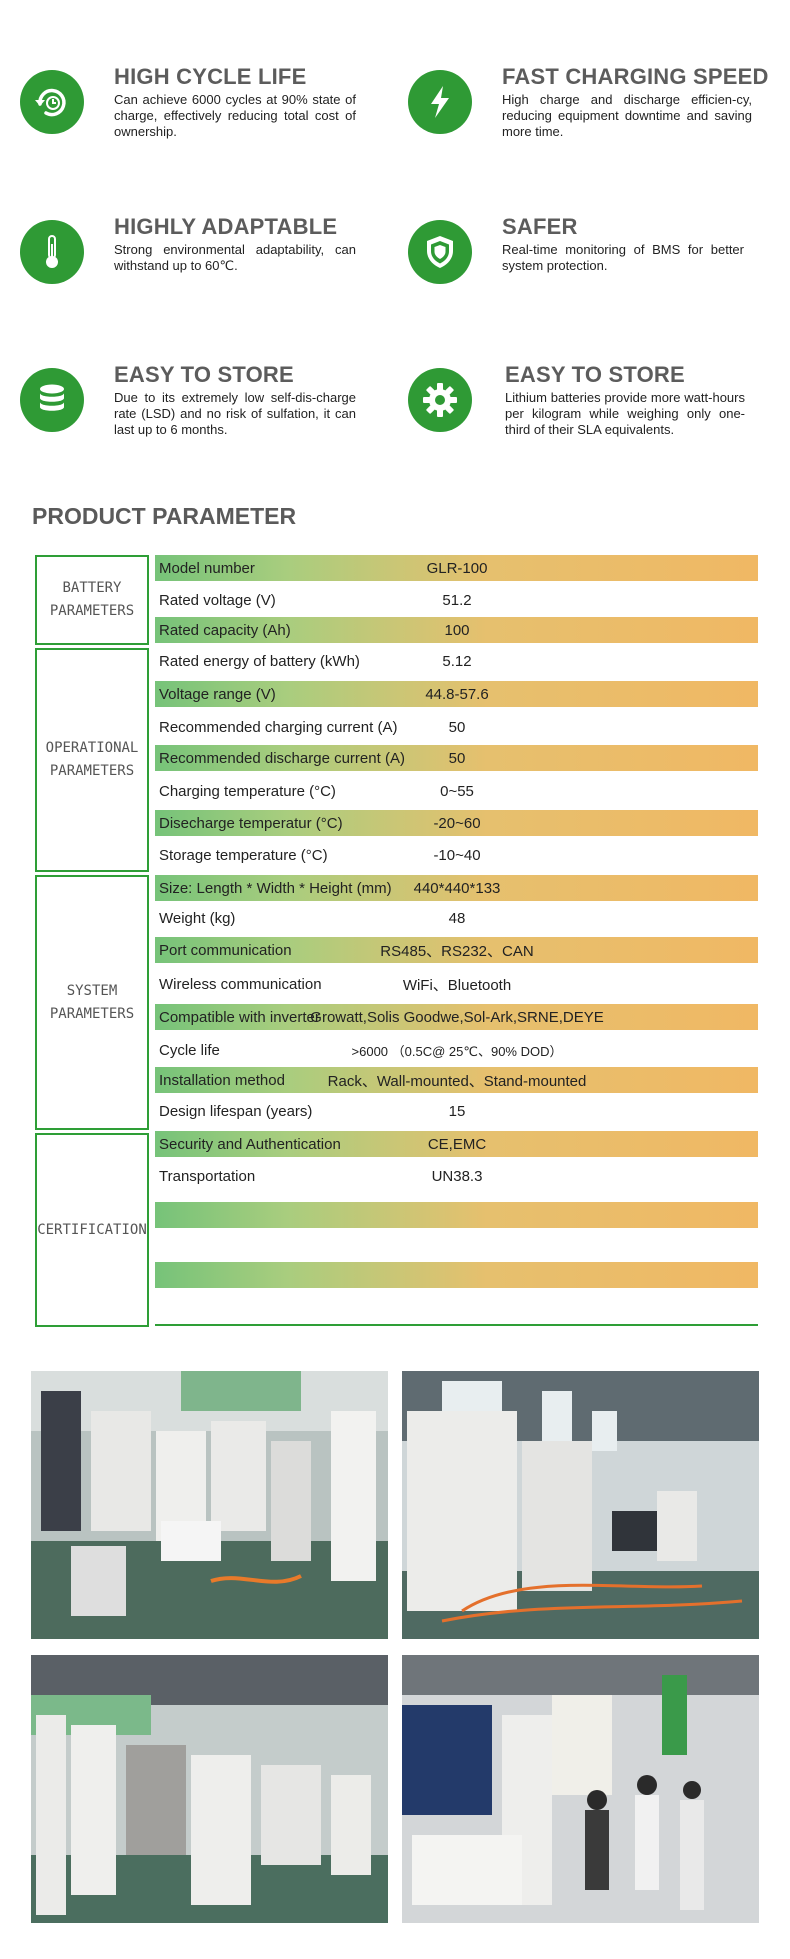 The image size is (790, 1959). I want to click on section-title: PRODUCT PARAMETER, so click(164, 516).